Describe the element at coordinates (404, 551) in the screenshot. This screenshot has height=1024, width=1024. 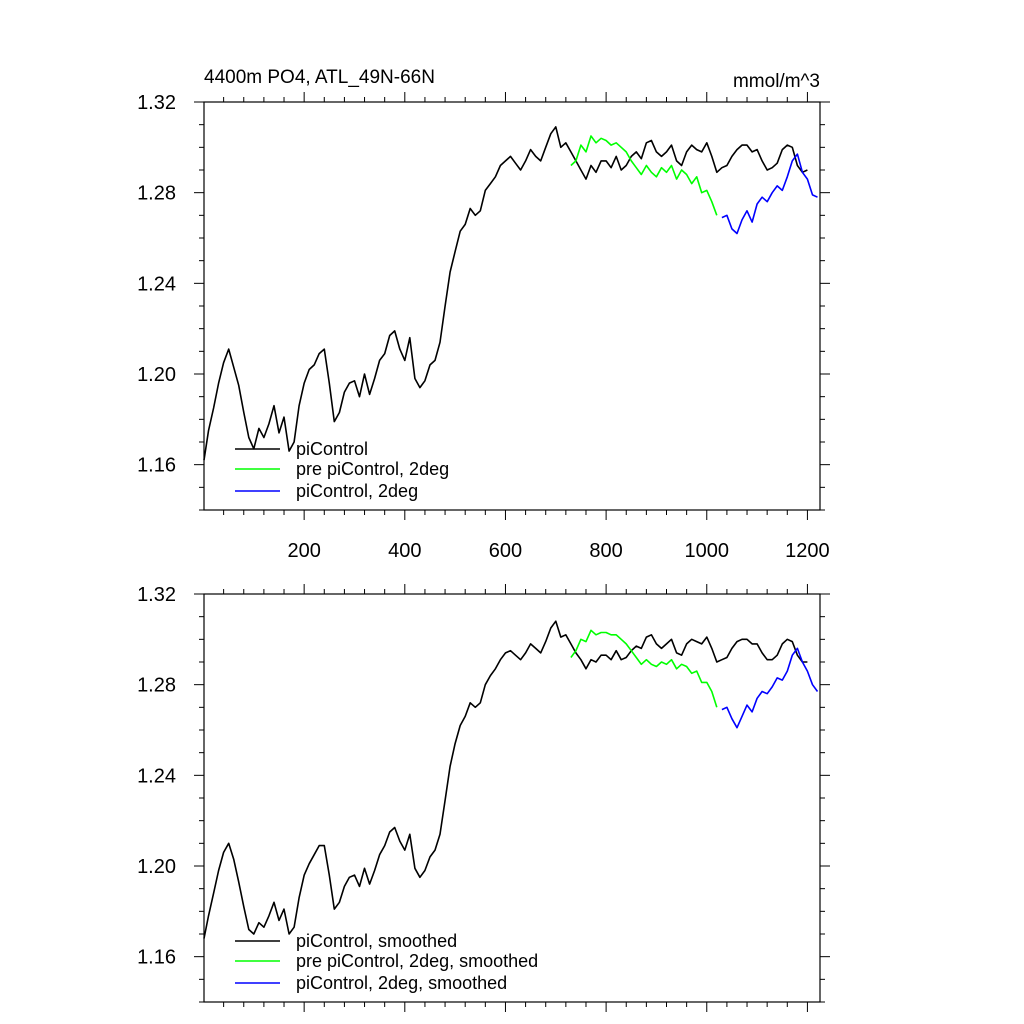
I see `x-tick-label: 400` at that location.